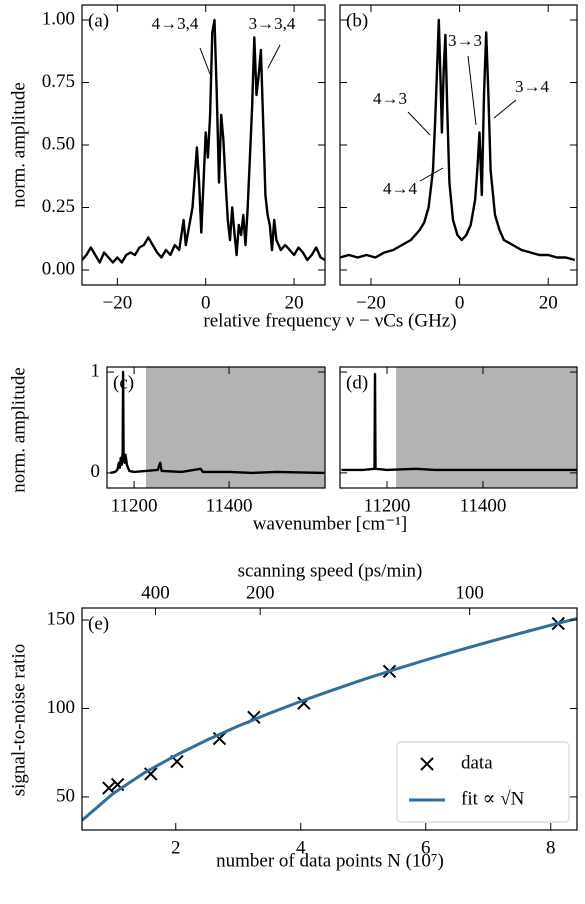  I want to click on annotation: 3→4, so click(532, 86).